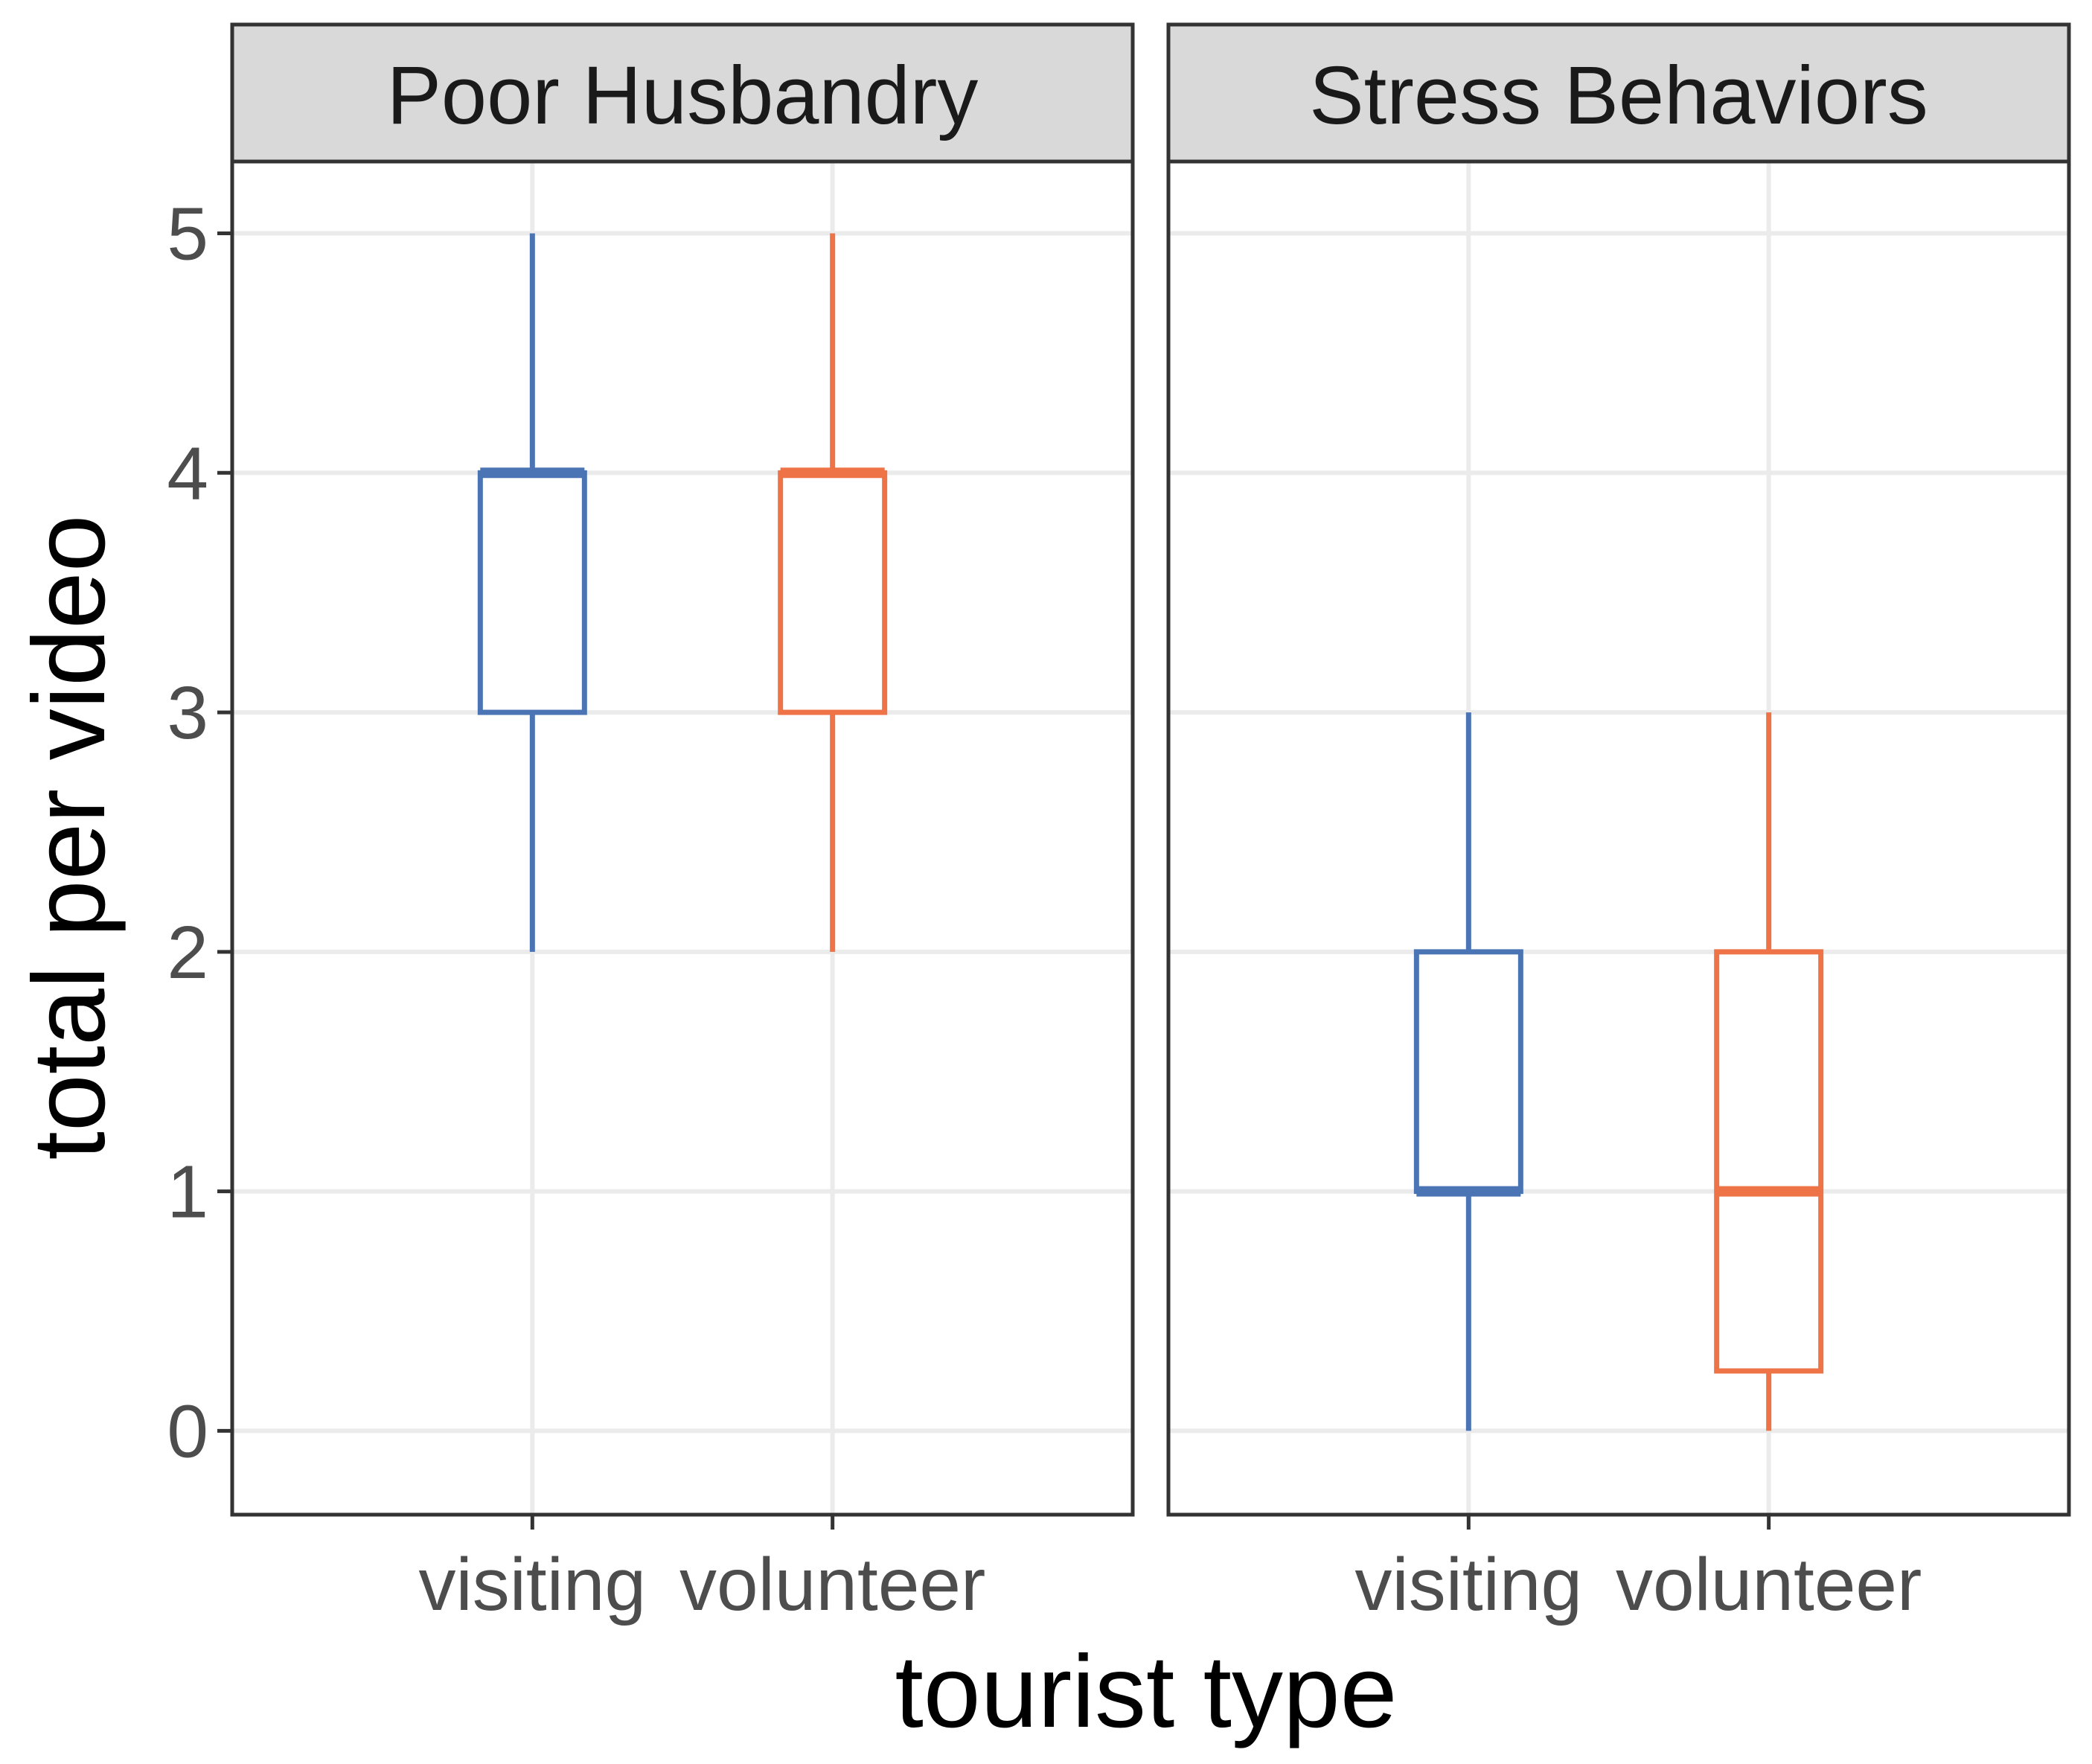 The height and width of the screenshot is (1764, 2092). What do you see at coordinates (70, 837) in the screenshot?
I see `y-axis-title: total per video` at bounding box center [70, 837].